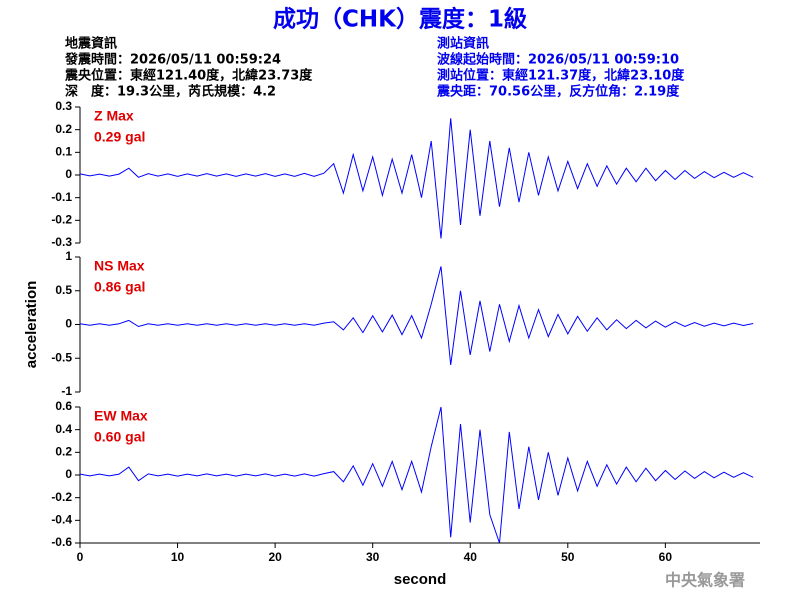  I want to click on y-tick-label: -0.1, so click(61, 197).